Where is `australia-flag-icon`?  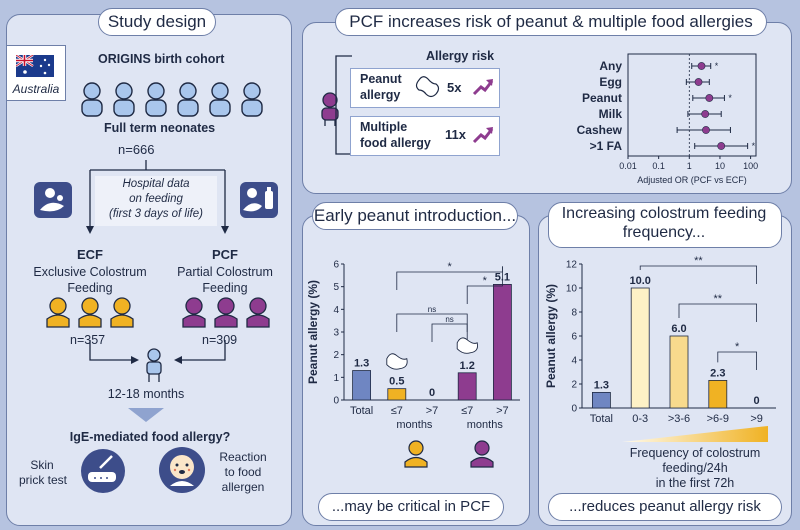 australia-flag-icon is located at coordinates (35, 66).